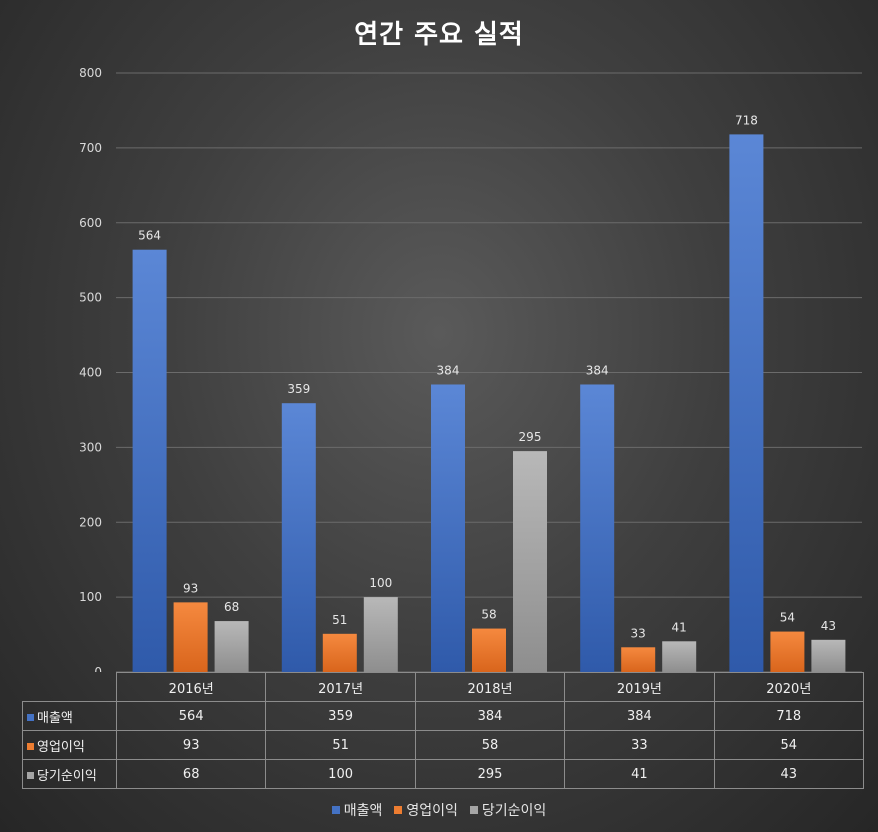  I want to click on bar-당기순이익-2020년, so click(828, 655).